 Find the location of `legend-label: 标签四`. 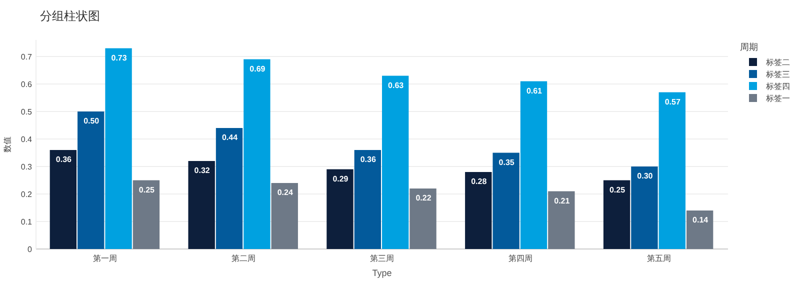

legend-label: 标签四 is located at coordinates (777, 86).